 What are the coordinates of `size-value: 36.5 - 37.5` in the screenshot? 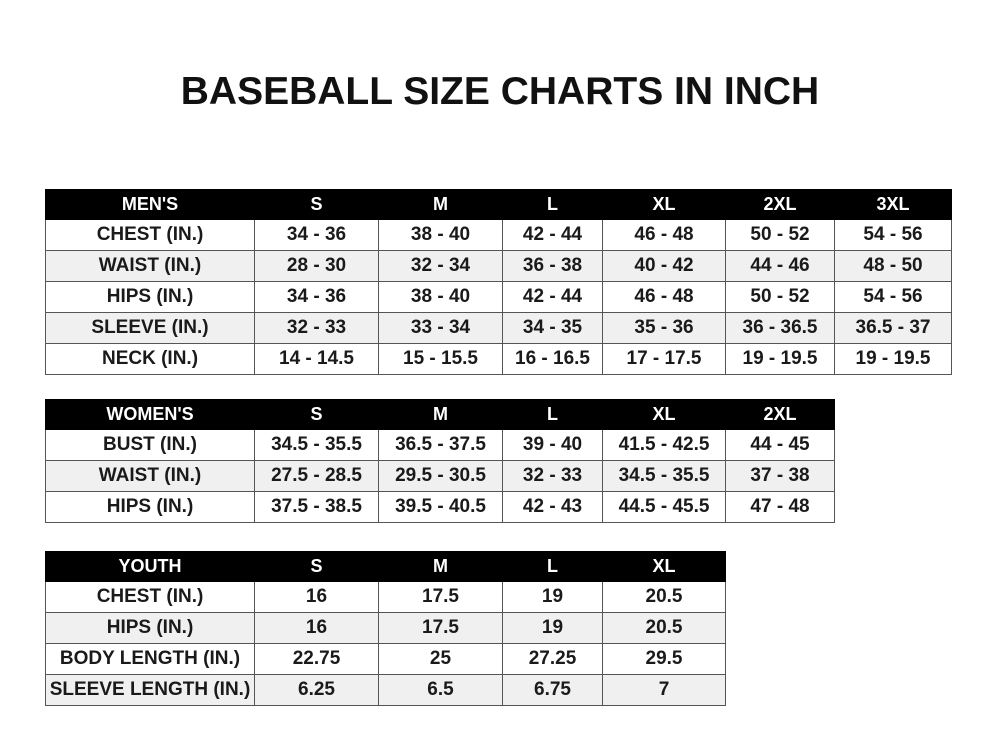 It's located at (440, 445).